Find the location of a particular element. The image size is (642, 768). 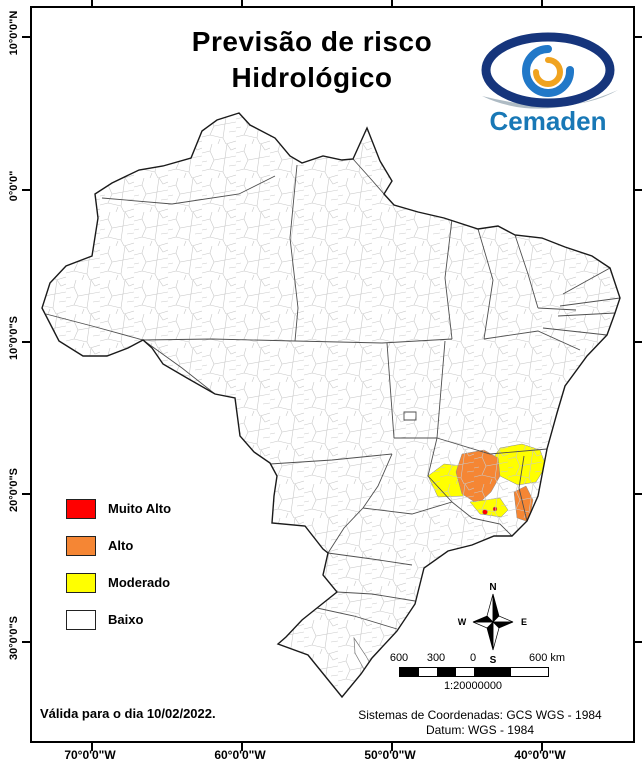

lon-label-60w: 60°0'0"W is located at coordinates (240, 755).